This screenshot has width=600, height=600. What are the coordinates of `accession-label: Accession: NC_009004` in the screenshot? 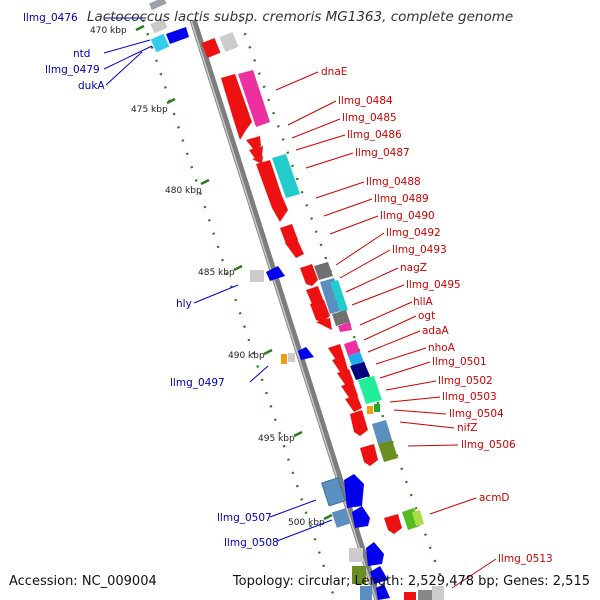 It's located at (83, 581).